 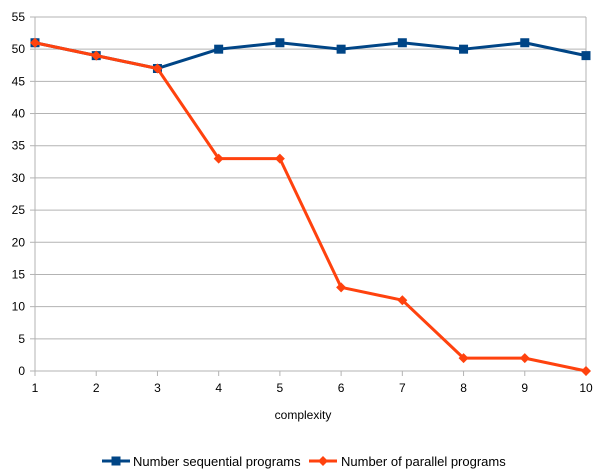 I want to click on x-tick-label-8: 8, so click(x=463, y=388).